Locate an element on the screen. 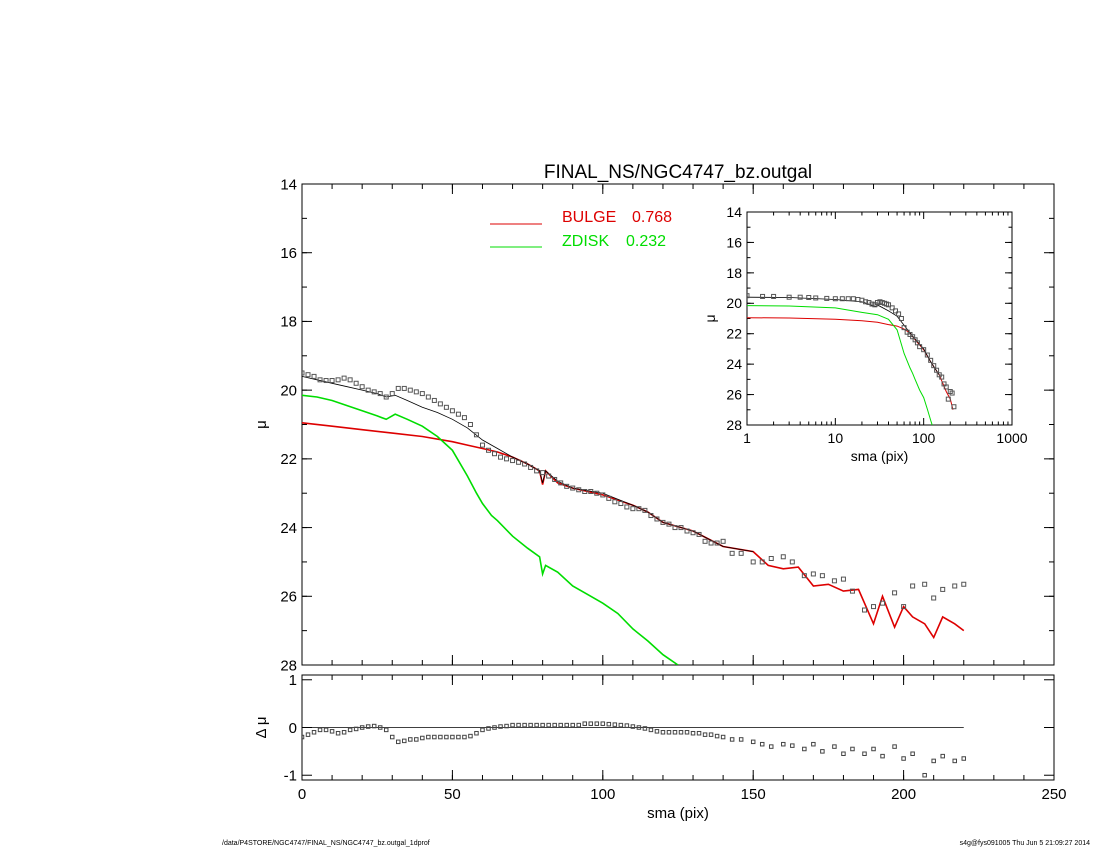 The image size is (1100, 850). y-tick-label-main: 24 is located at coordinates (288, 528).